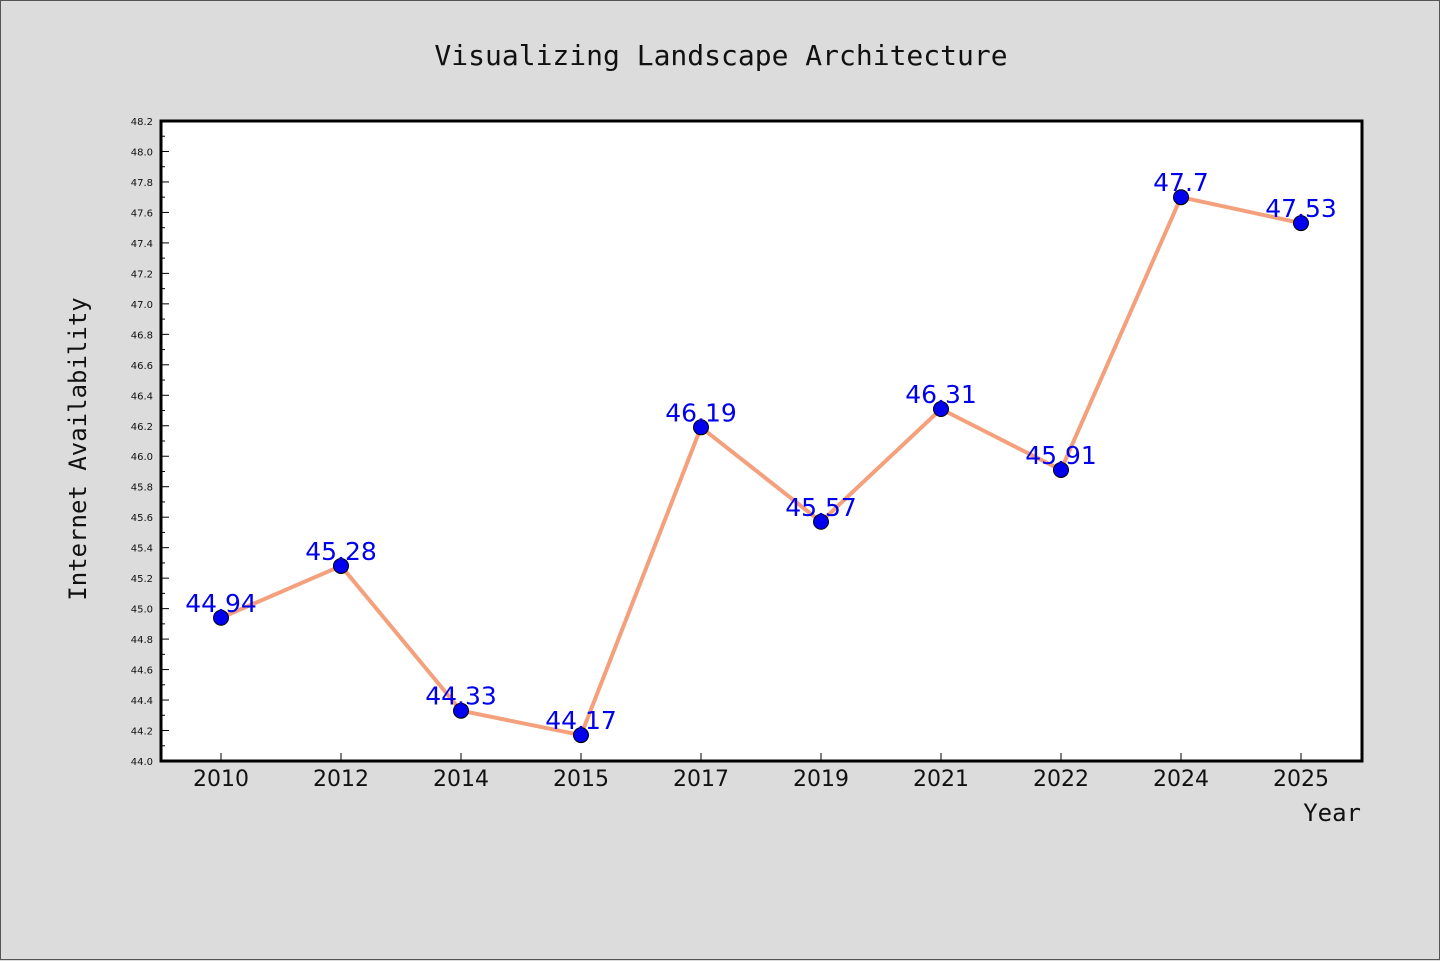 The width and height of the screenshot is (1440, 961). What do you see at coordinates (941, 779) in the screenshot?
I see `x-tick-label: 2021` at bounding box center [941, 779].